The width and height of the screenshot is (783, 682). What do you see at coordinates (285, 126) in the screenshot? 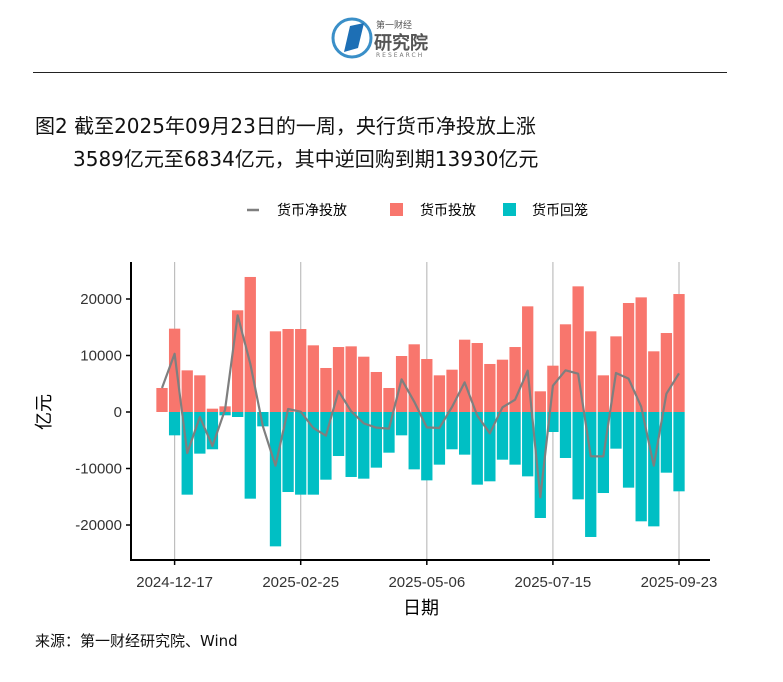
I see `chart-title-line1: 图2 截至2025年09月23日的一周，央行货币净投放上涨` at bounding box center [285, 126].